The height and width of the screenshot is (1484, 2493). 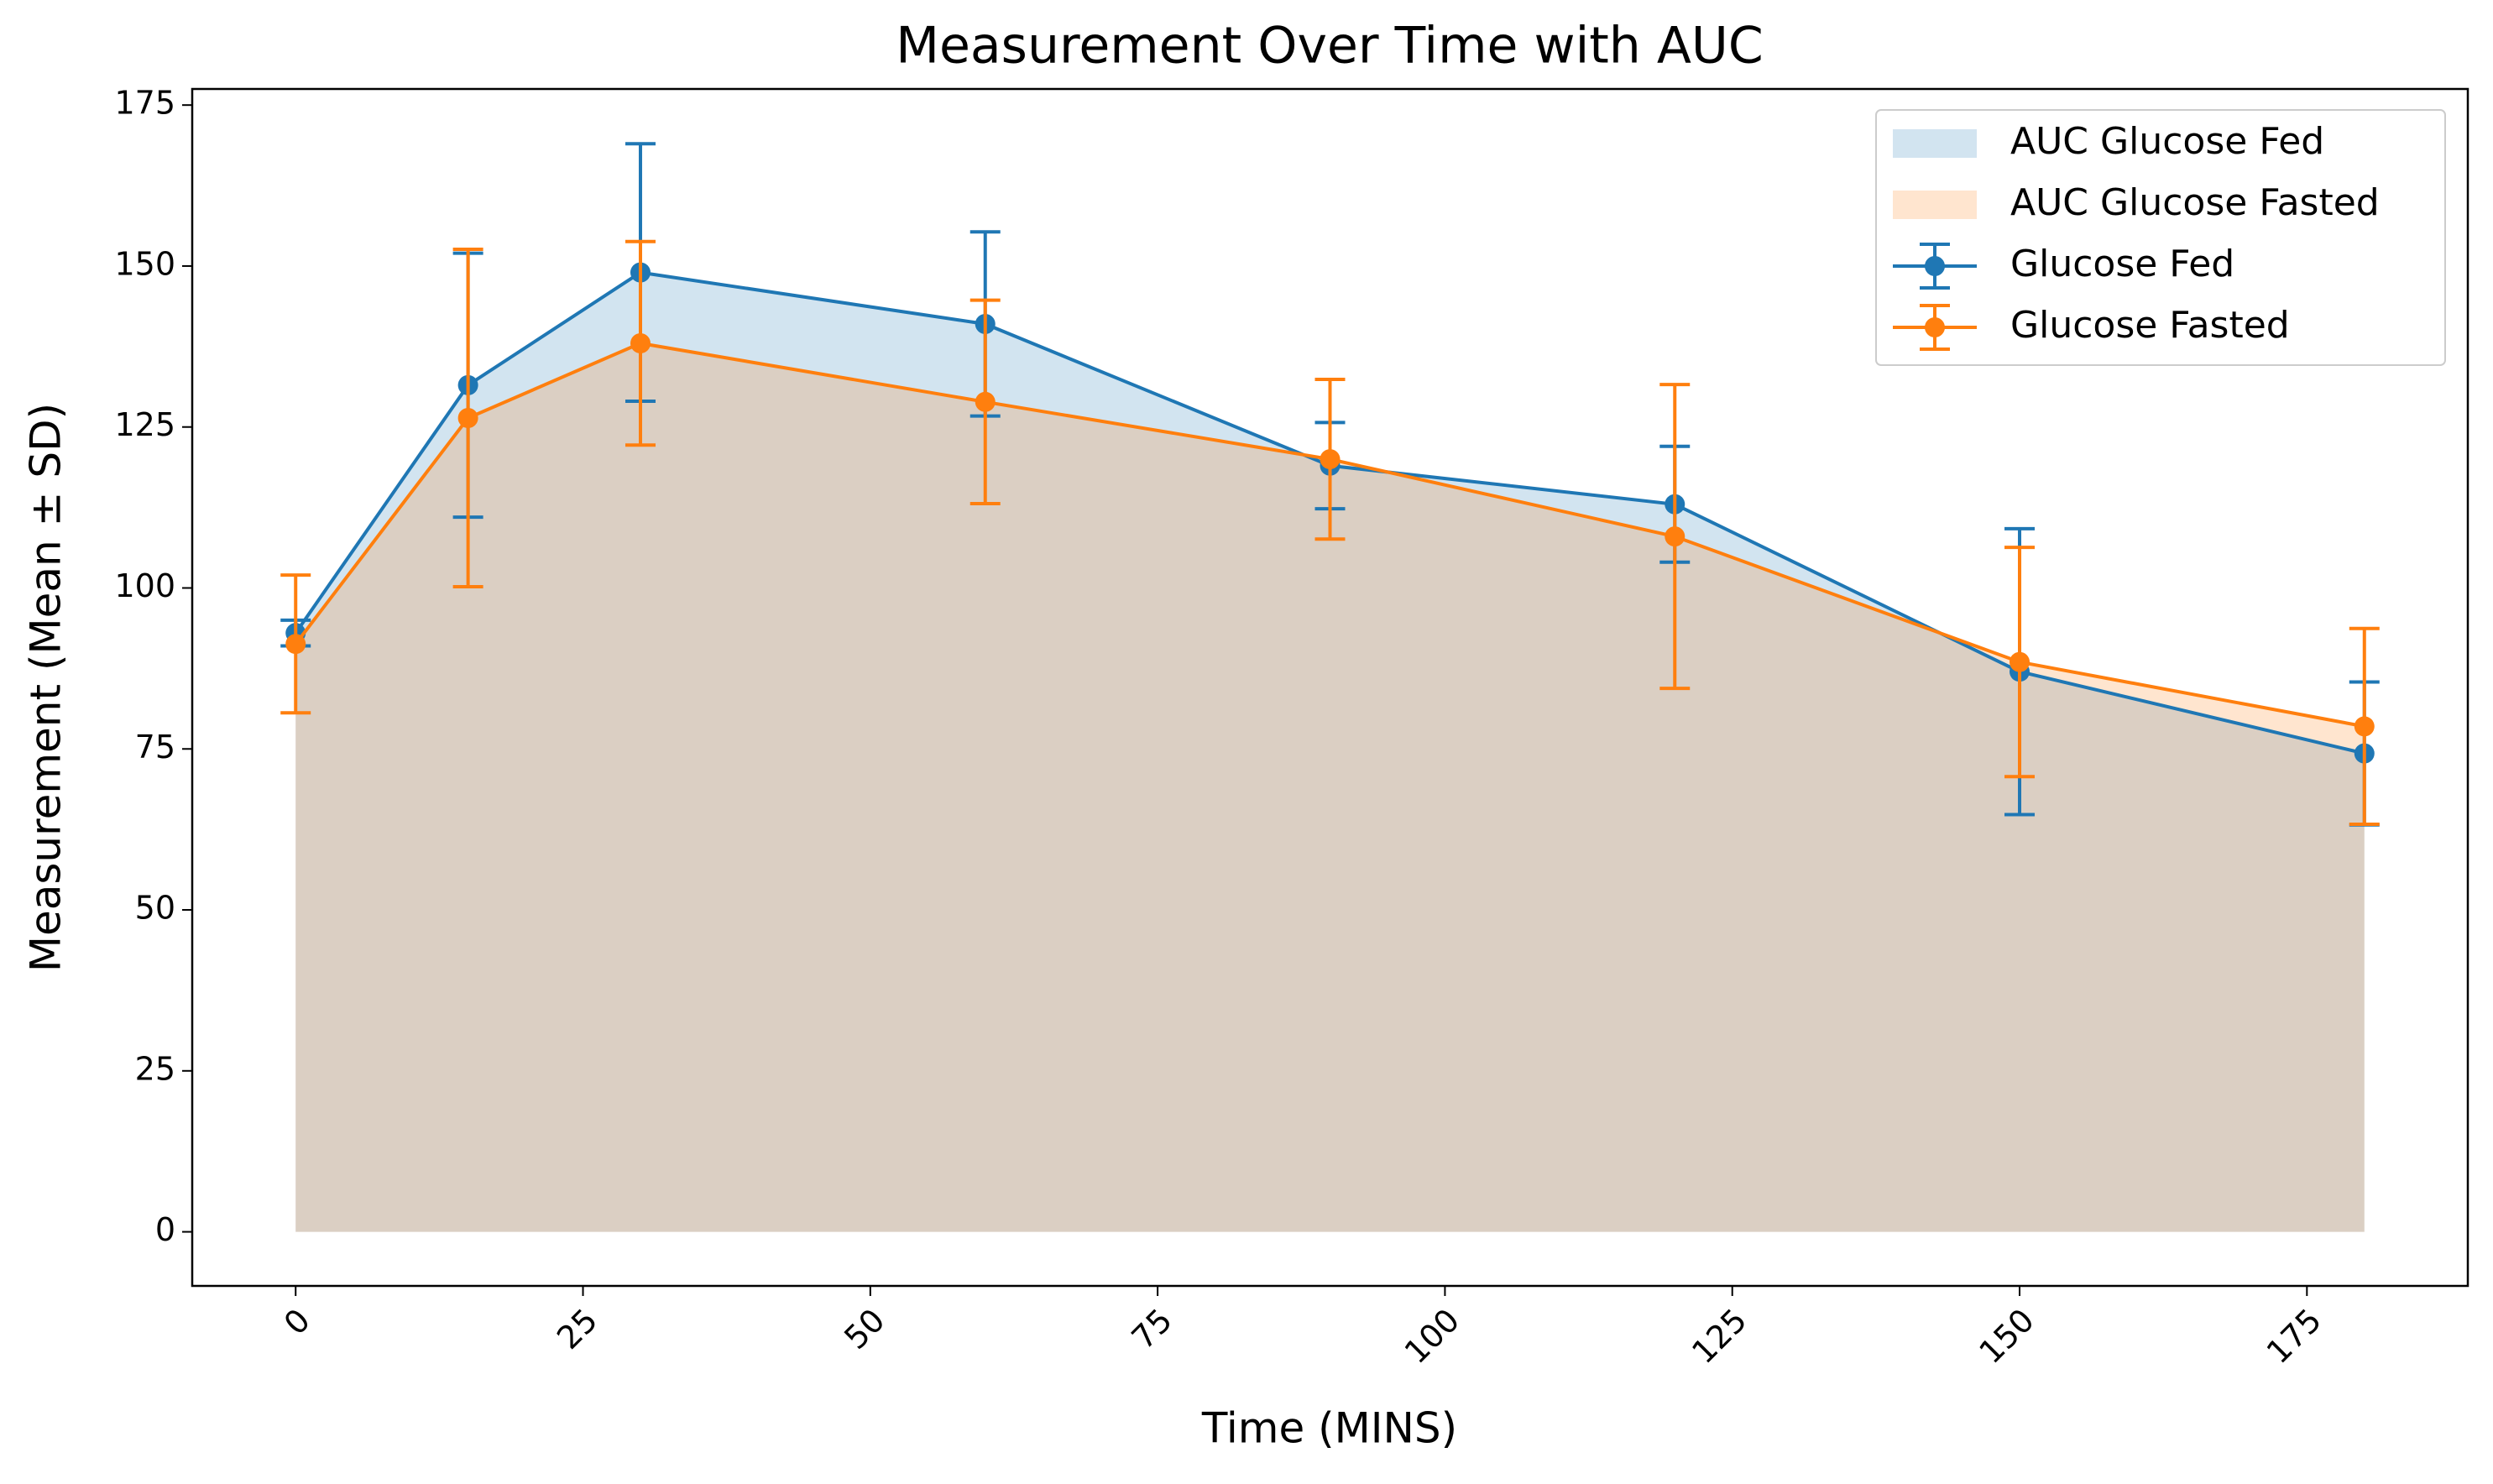 I want to click on x-tick-label: 100, so click(x=1432, y=1336).